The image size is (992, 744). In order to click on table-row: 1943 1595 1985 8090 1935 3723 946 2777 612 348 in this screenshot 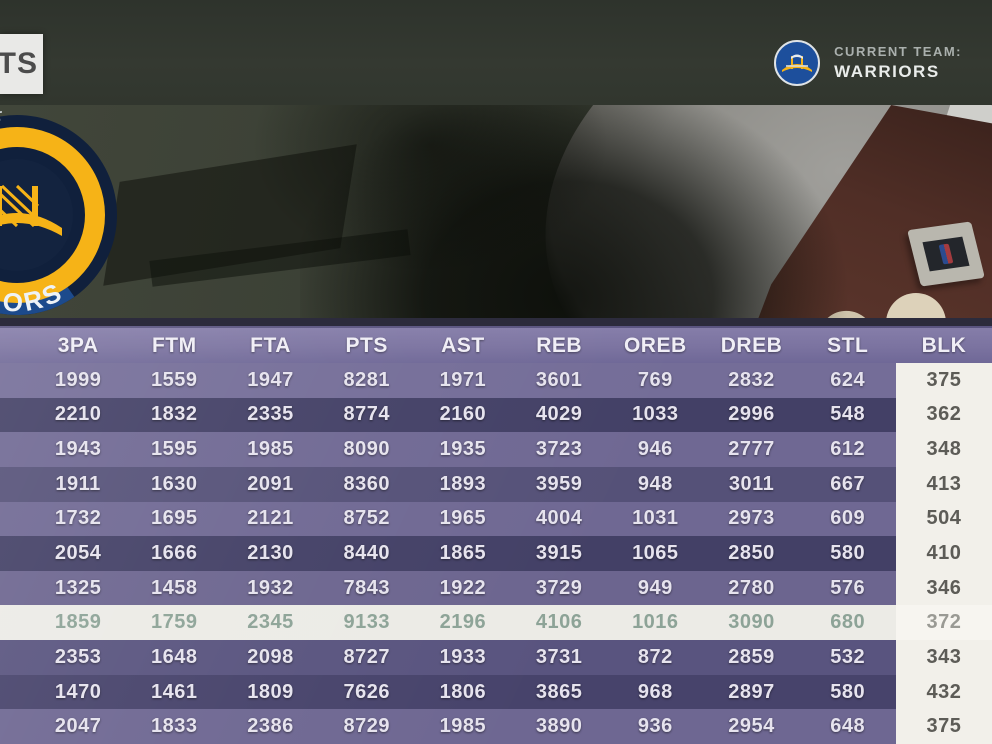, I will do `click(496, 449)`.